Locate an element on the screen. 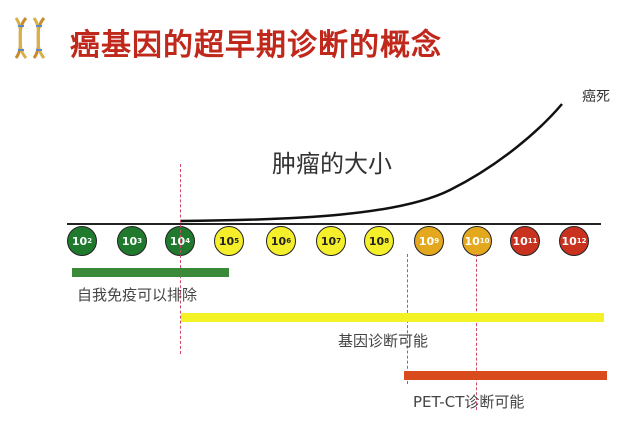 The image size is (640, 422). scale-circle-1e11: 10 11 is located at coordinates (525, 241).